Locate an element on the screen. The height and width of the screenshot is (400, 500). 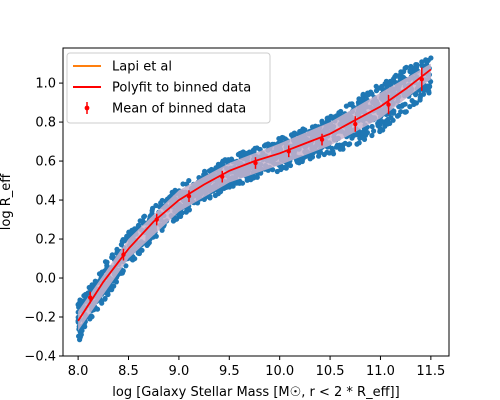
y-tick-label: −0.4 is located at coordinates (40, 357).